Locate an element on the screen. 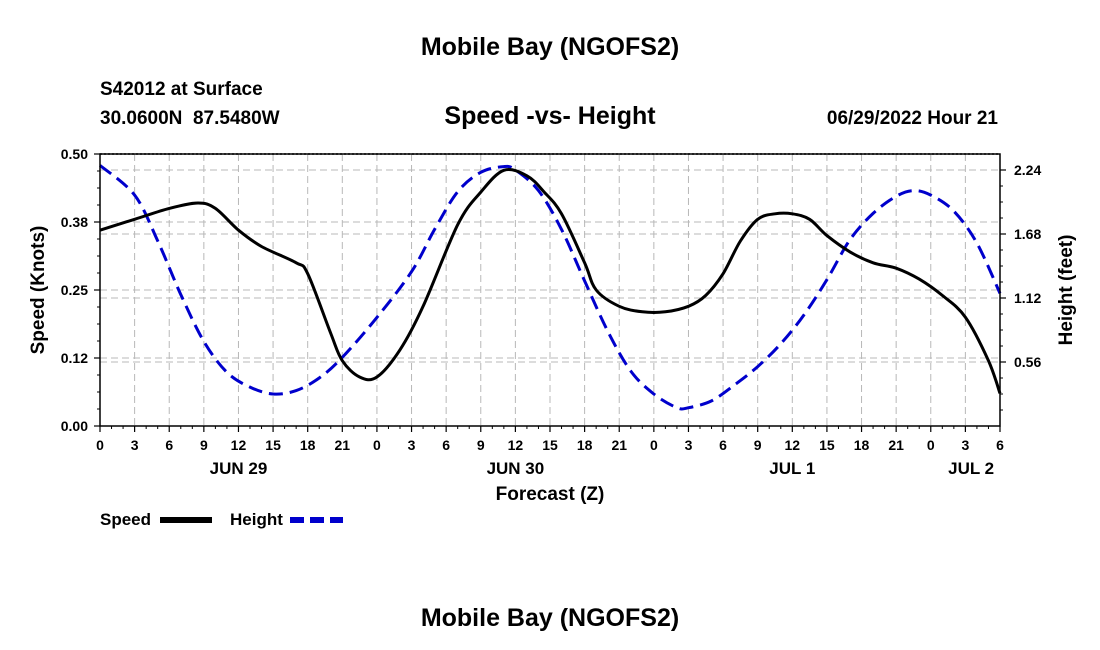  forecast-datetime: 06/29/2022 Hour 21 is located at coordinates (913, 118).